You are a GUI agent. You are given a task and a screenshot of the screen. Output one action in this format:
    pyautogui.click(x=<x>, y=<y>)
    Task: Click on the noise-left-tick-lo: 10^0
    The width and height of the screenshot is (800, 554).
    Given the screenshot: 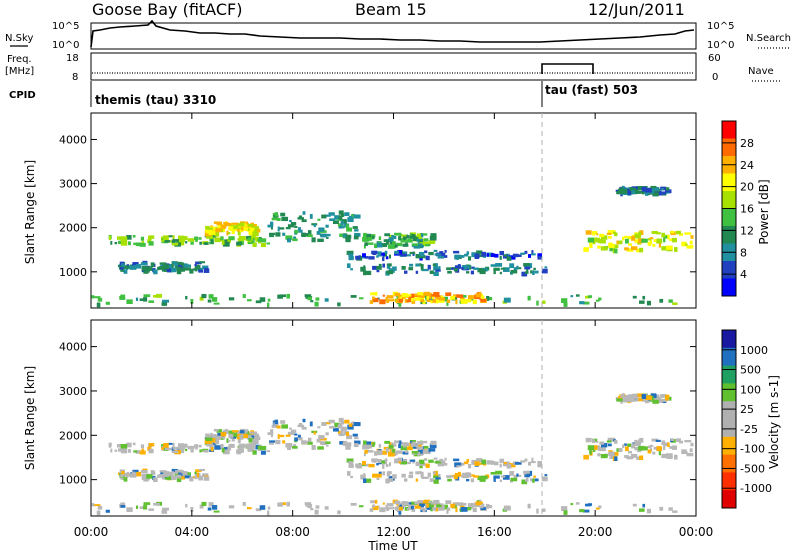 What is the action you would take?
    pyautogui.click(x=65, y=45)
    